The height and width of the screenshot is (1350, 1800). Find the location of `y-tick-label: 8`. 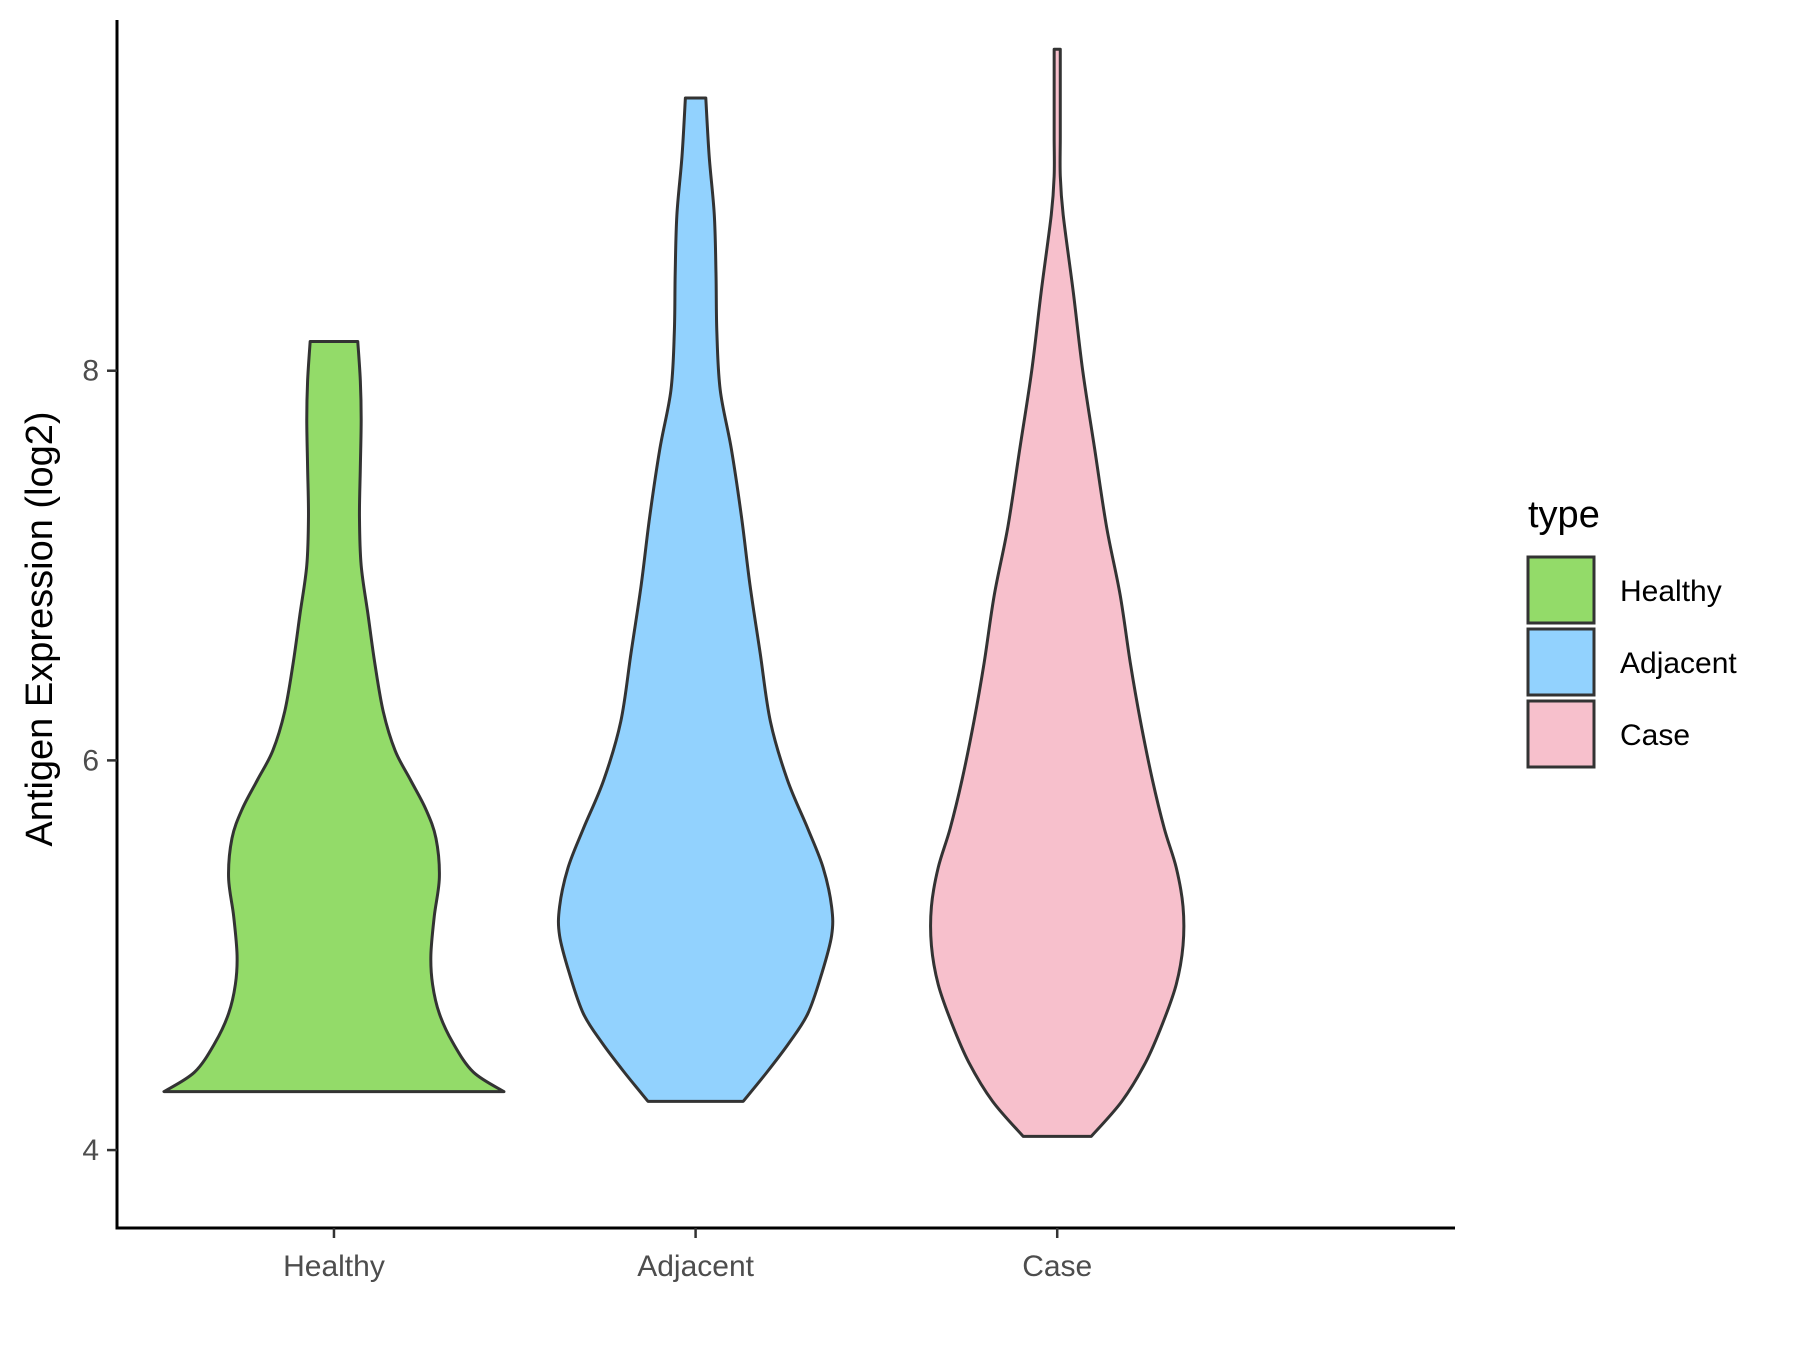

y-tick-label: 8 is located at coordinates (90, 371).